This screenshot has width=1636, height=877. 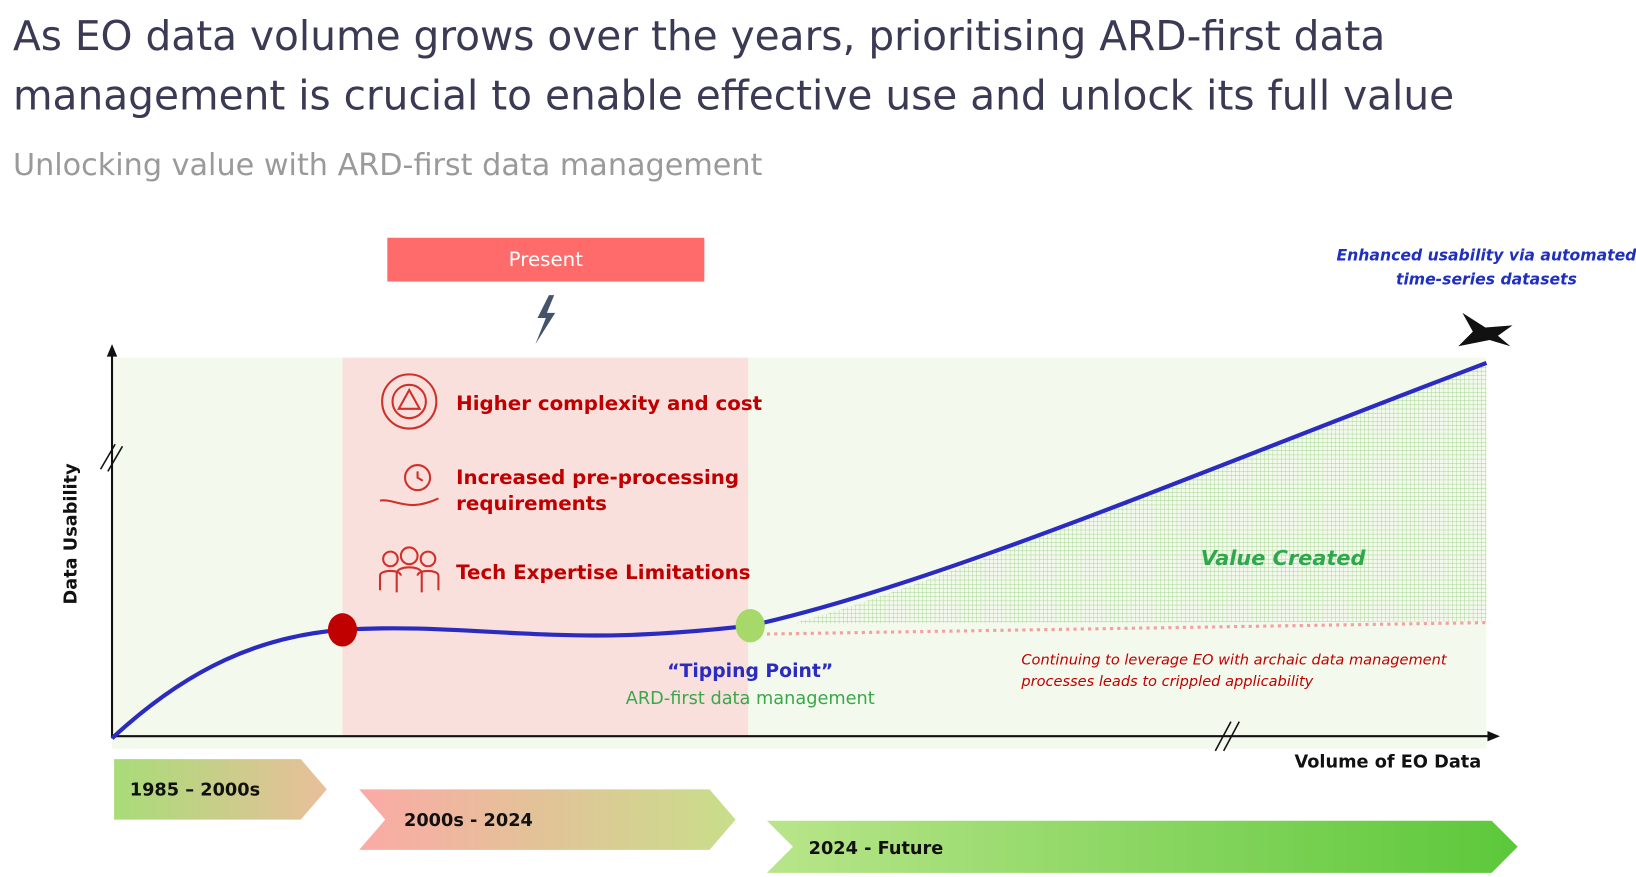 I want to click on tipping-point: “Tipping Point”, so click(x=750, y=671).